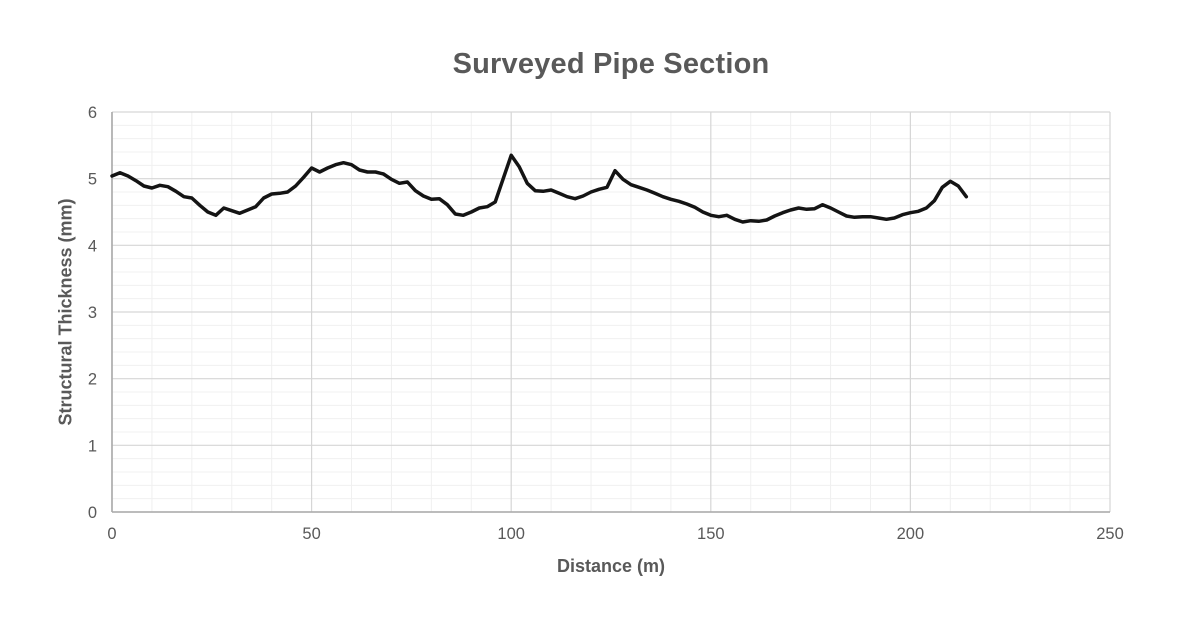  I want to click on y-tick-label: 1, so click(92, 446).